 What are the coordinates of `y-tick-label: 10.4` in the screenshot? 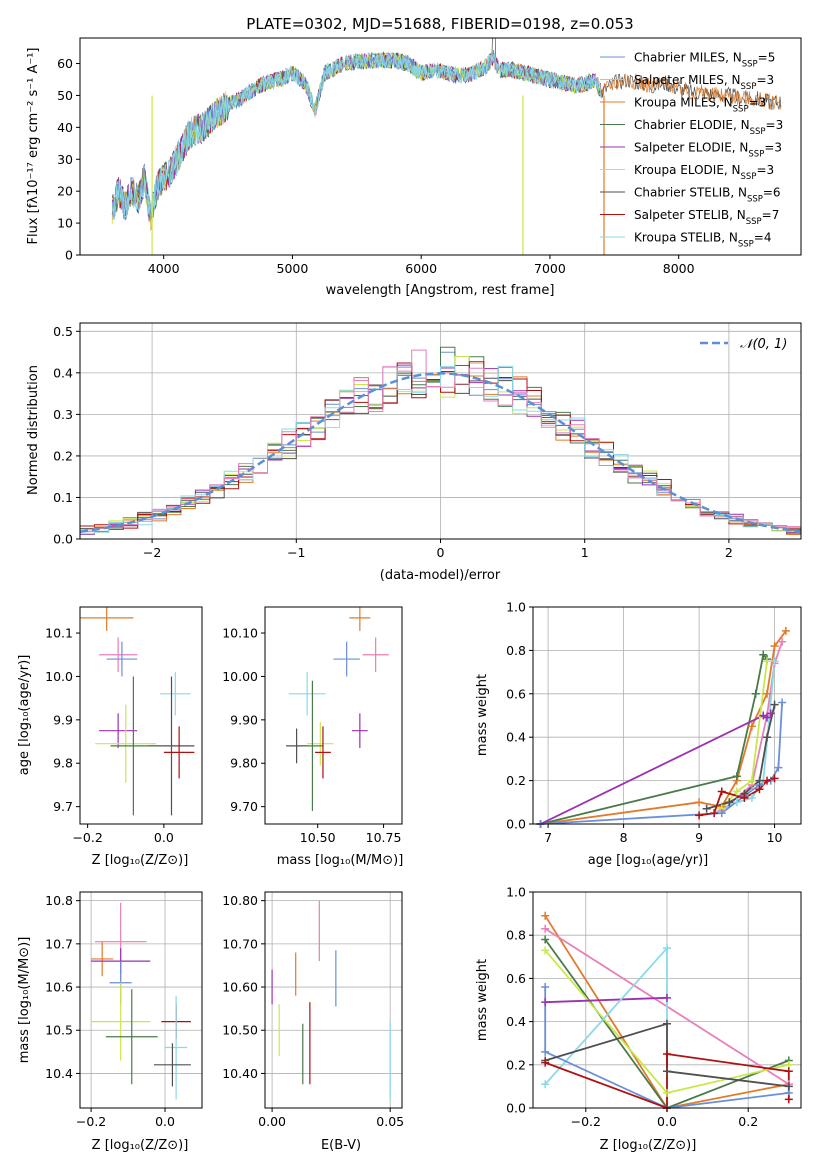 It's located at (59, 1073).